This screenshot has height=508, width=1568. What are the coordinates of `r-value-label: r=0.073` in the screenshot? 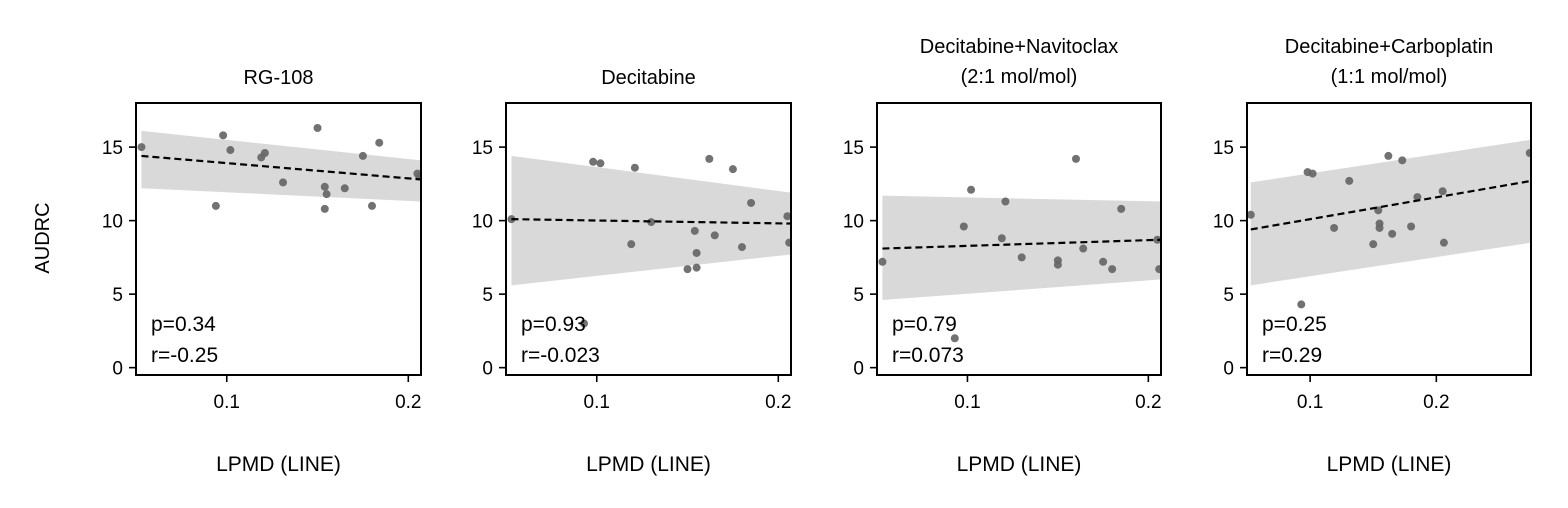 It's located at (928, 355).